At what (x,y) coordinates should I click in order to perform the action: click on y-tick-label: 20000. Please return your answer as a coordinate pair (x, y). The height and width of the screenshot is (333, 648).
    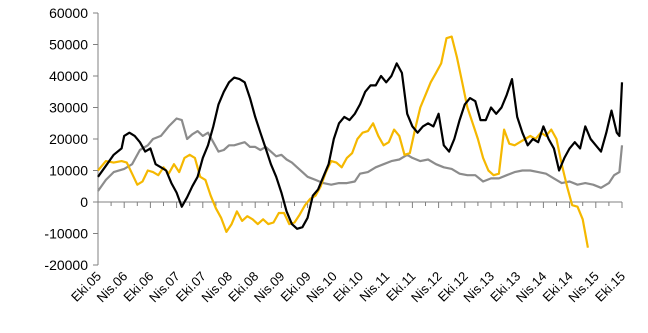
    Looking at the image, I should click on (68, 139).